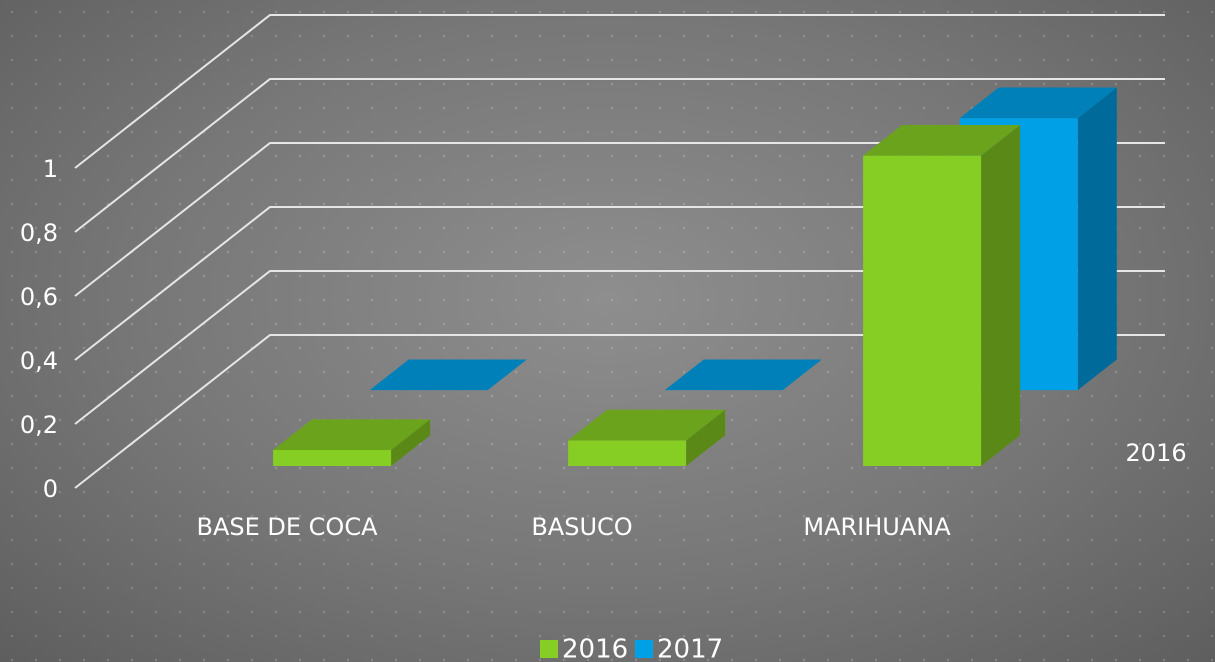  I want to click on y-tick-label: 0,2, so click(39, 425).